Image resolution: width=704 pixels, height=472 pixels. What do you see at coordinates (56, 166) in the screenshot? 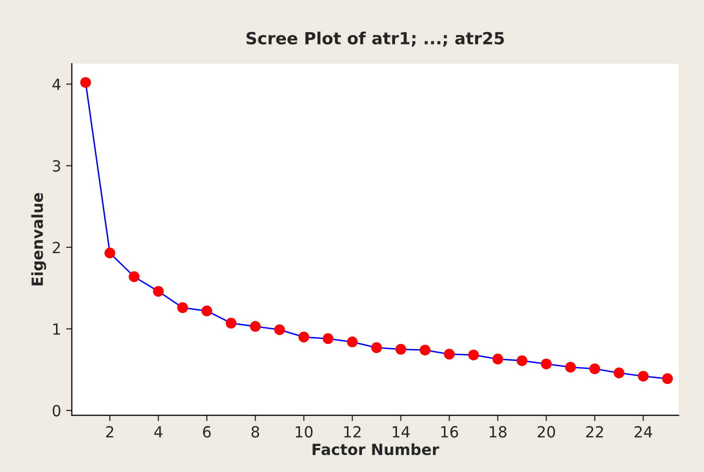
I see `y-tick-label: 3` at bounding box center [56, 166].